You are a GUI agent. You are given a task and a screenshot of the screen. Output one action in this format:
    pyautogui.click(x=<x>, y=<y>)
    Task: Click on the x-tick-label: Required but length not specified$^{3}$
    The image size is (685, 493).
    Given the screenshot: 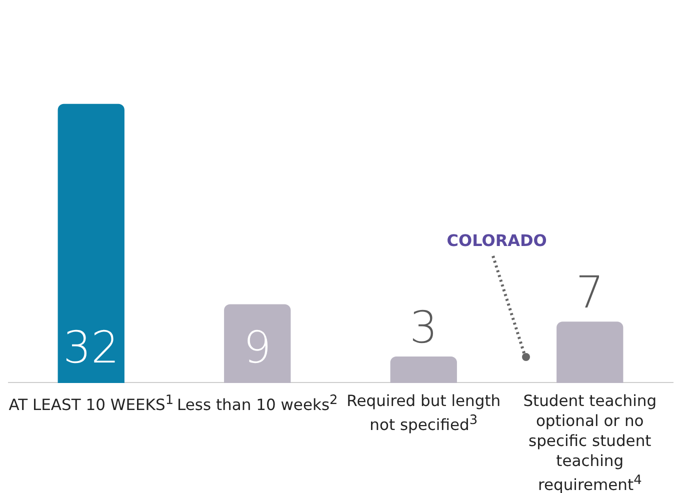 What is the action you would take?
    pyautogui.click(x=424, y=413)
    